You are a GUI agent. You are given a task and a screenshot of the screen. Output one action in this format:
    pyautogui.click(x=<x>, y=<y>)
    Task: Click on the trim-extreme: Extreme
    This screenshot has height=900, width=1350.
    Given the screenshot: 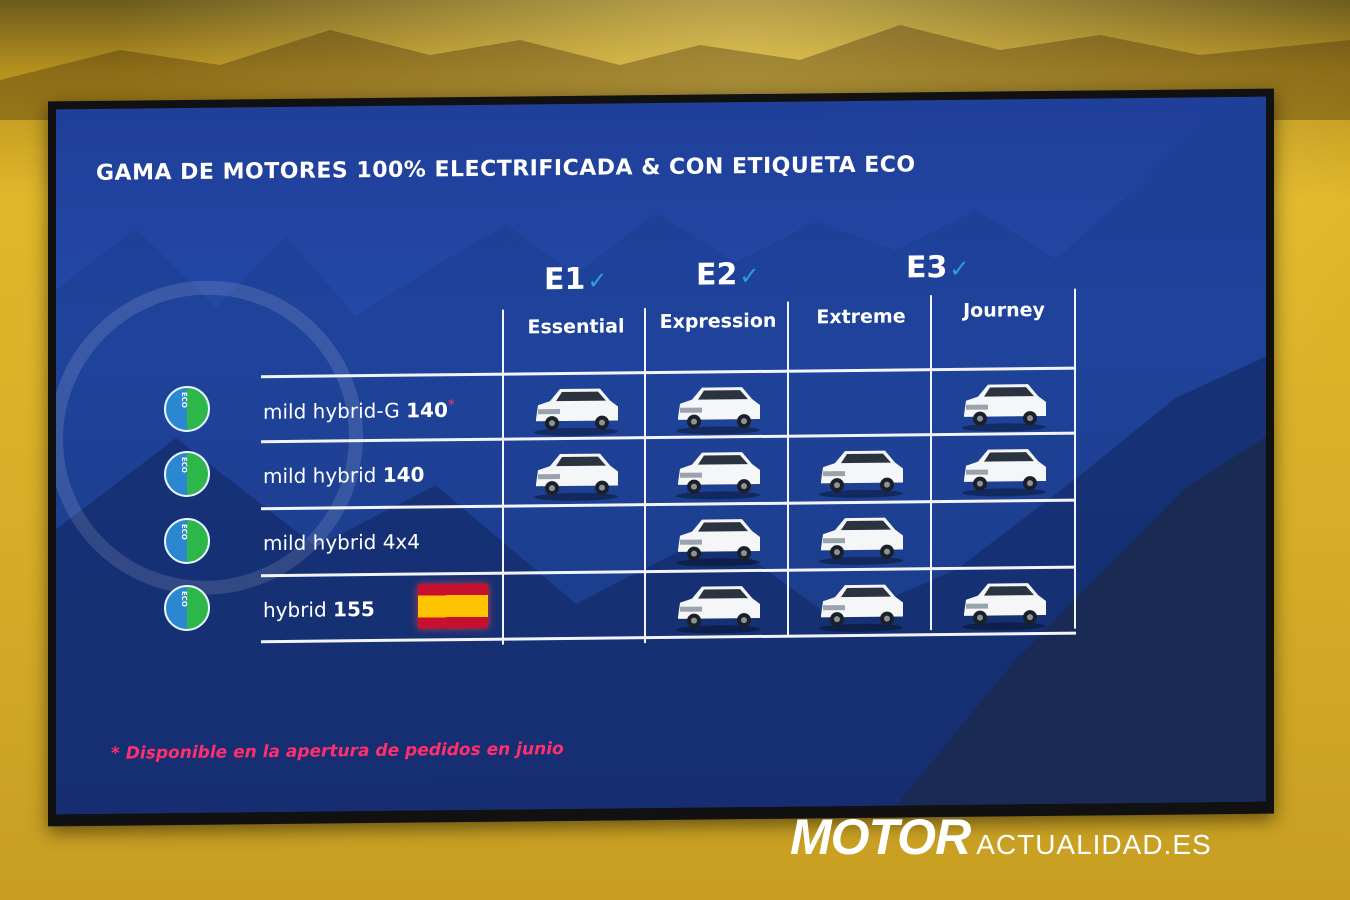 What is the action you would take?
    pyautogui.click(x=861, y=317)
    